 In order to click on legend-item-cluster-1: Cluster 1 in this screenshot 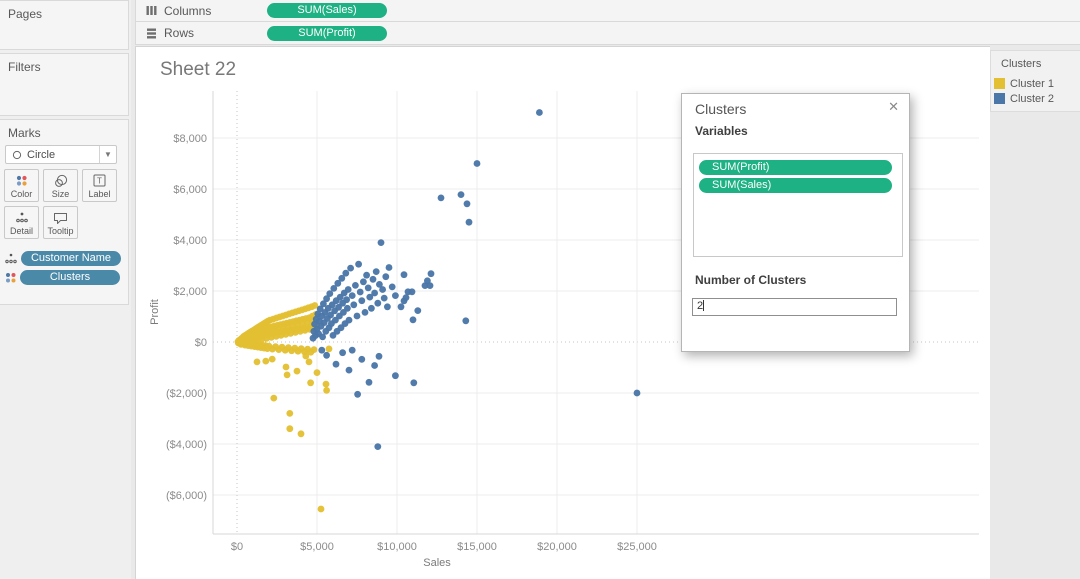, I will do `click(1035, 83)`.